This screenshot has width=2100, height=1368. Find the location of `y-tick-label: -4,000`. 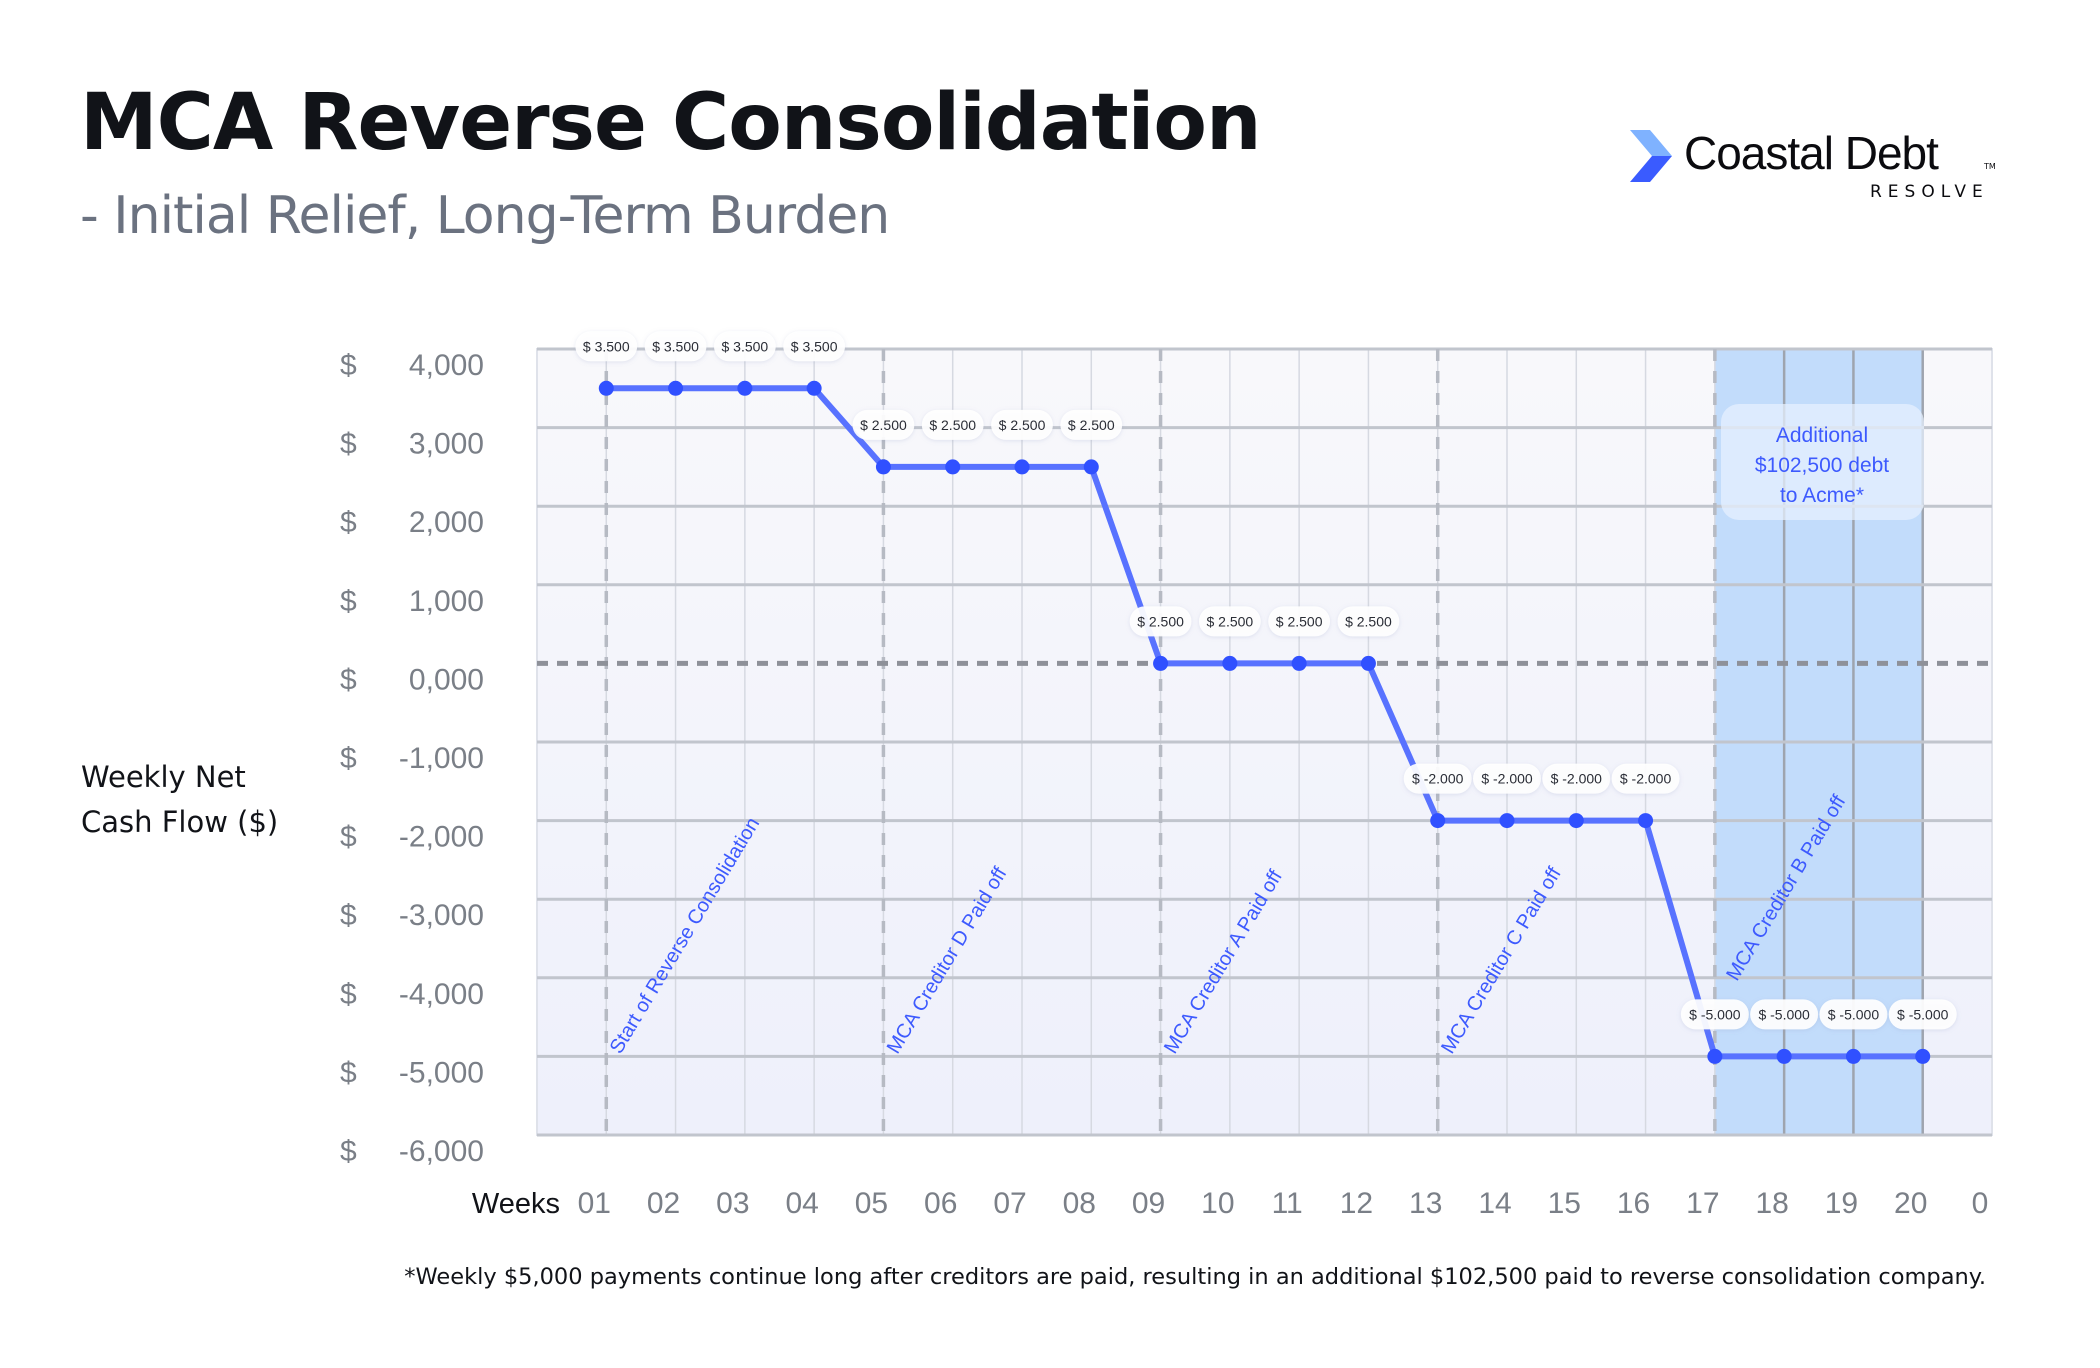

y-tick-label: -4,000 is located at coordinates (441, 994).